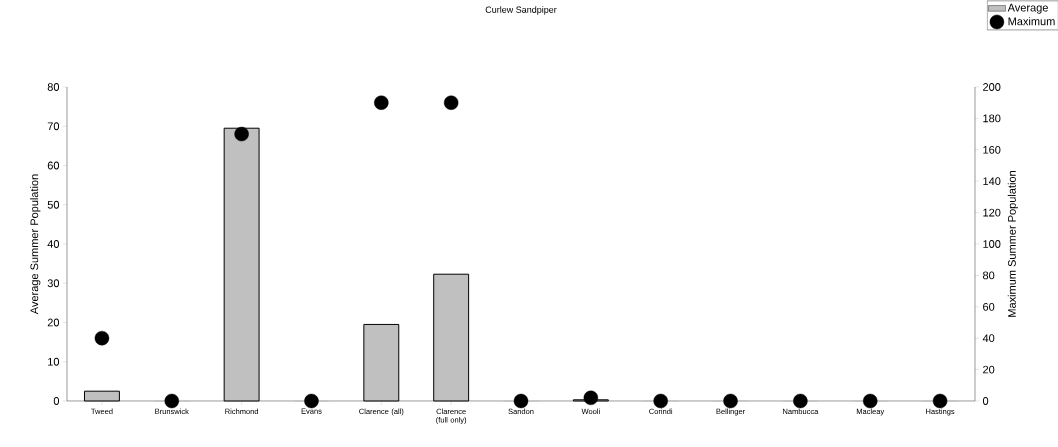 The height and width of the screenshot is (447, 1058). Describe the element at coordinates (53, 204) in the screenshot. I see `y-tick-label: 50` at that location.